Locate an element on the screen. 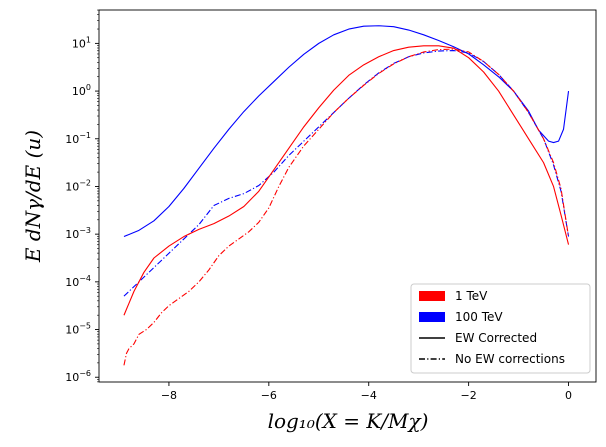 This screenshot has width=606, height=447. y-tick-label: 10⁻⁴ is located at coordinates (78, 281).